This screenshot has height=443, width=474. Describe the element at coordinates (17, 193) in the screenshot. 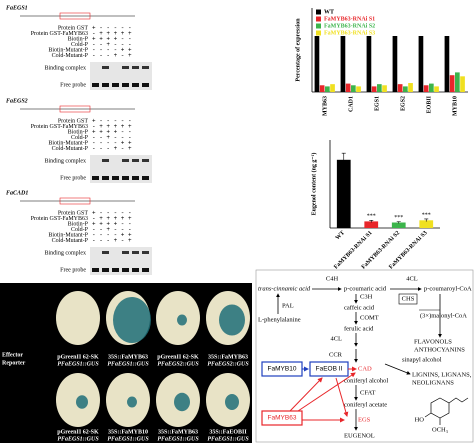

I see `gene-label: FaCAD1` at that location.